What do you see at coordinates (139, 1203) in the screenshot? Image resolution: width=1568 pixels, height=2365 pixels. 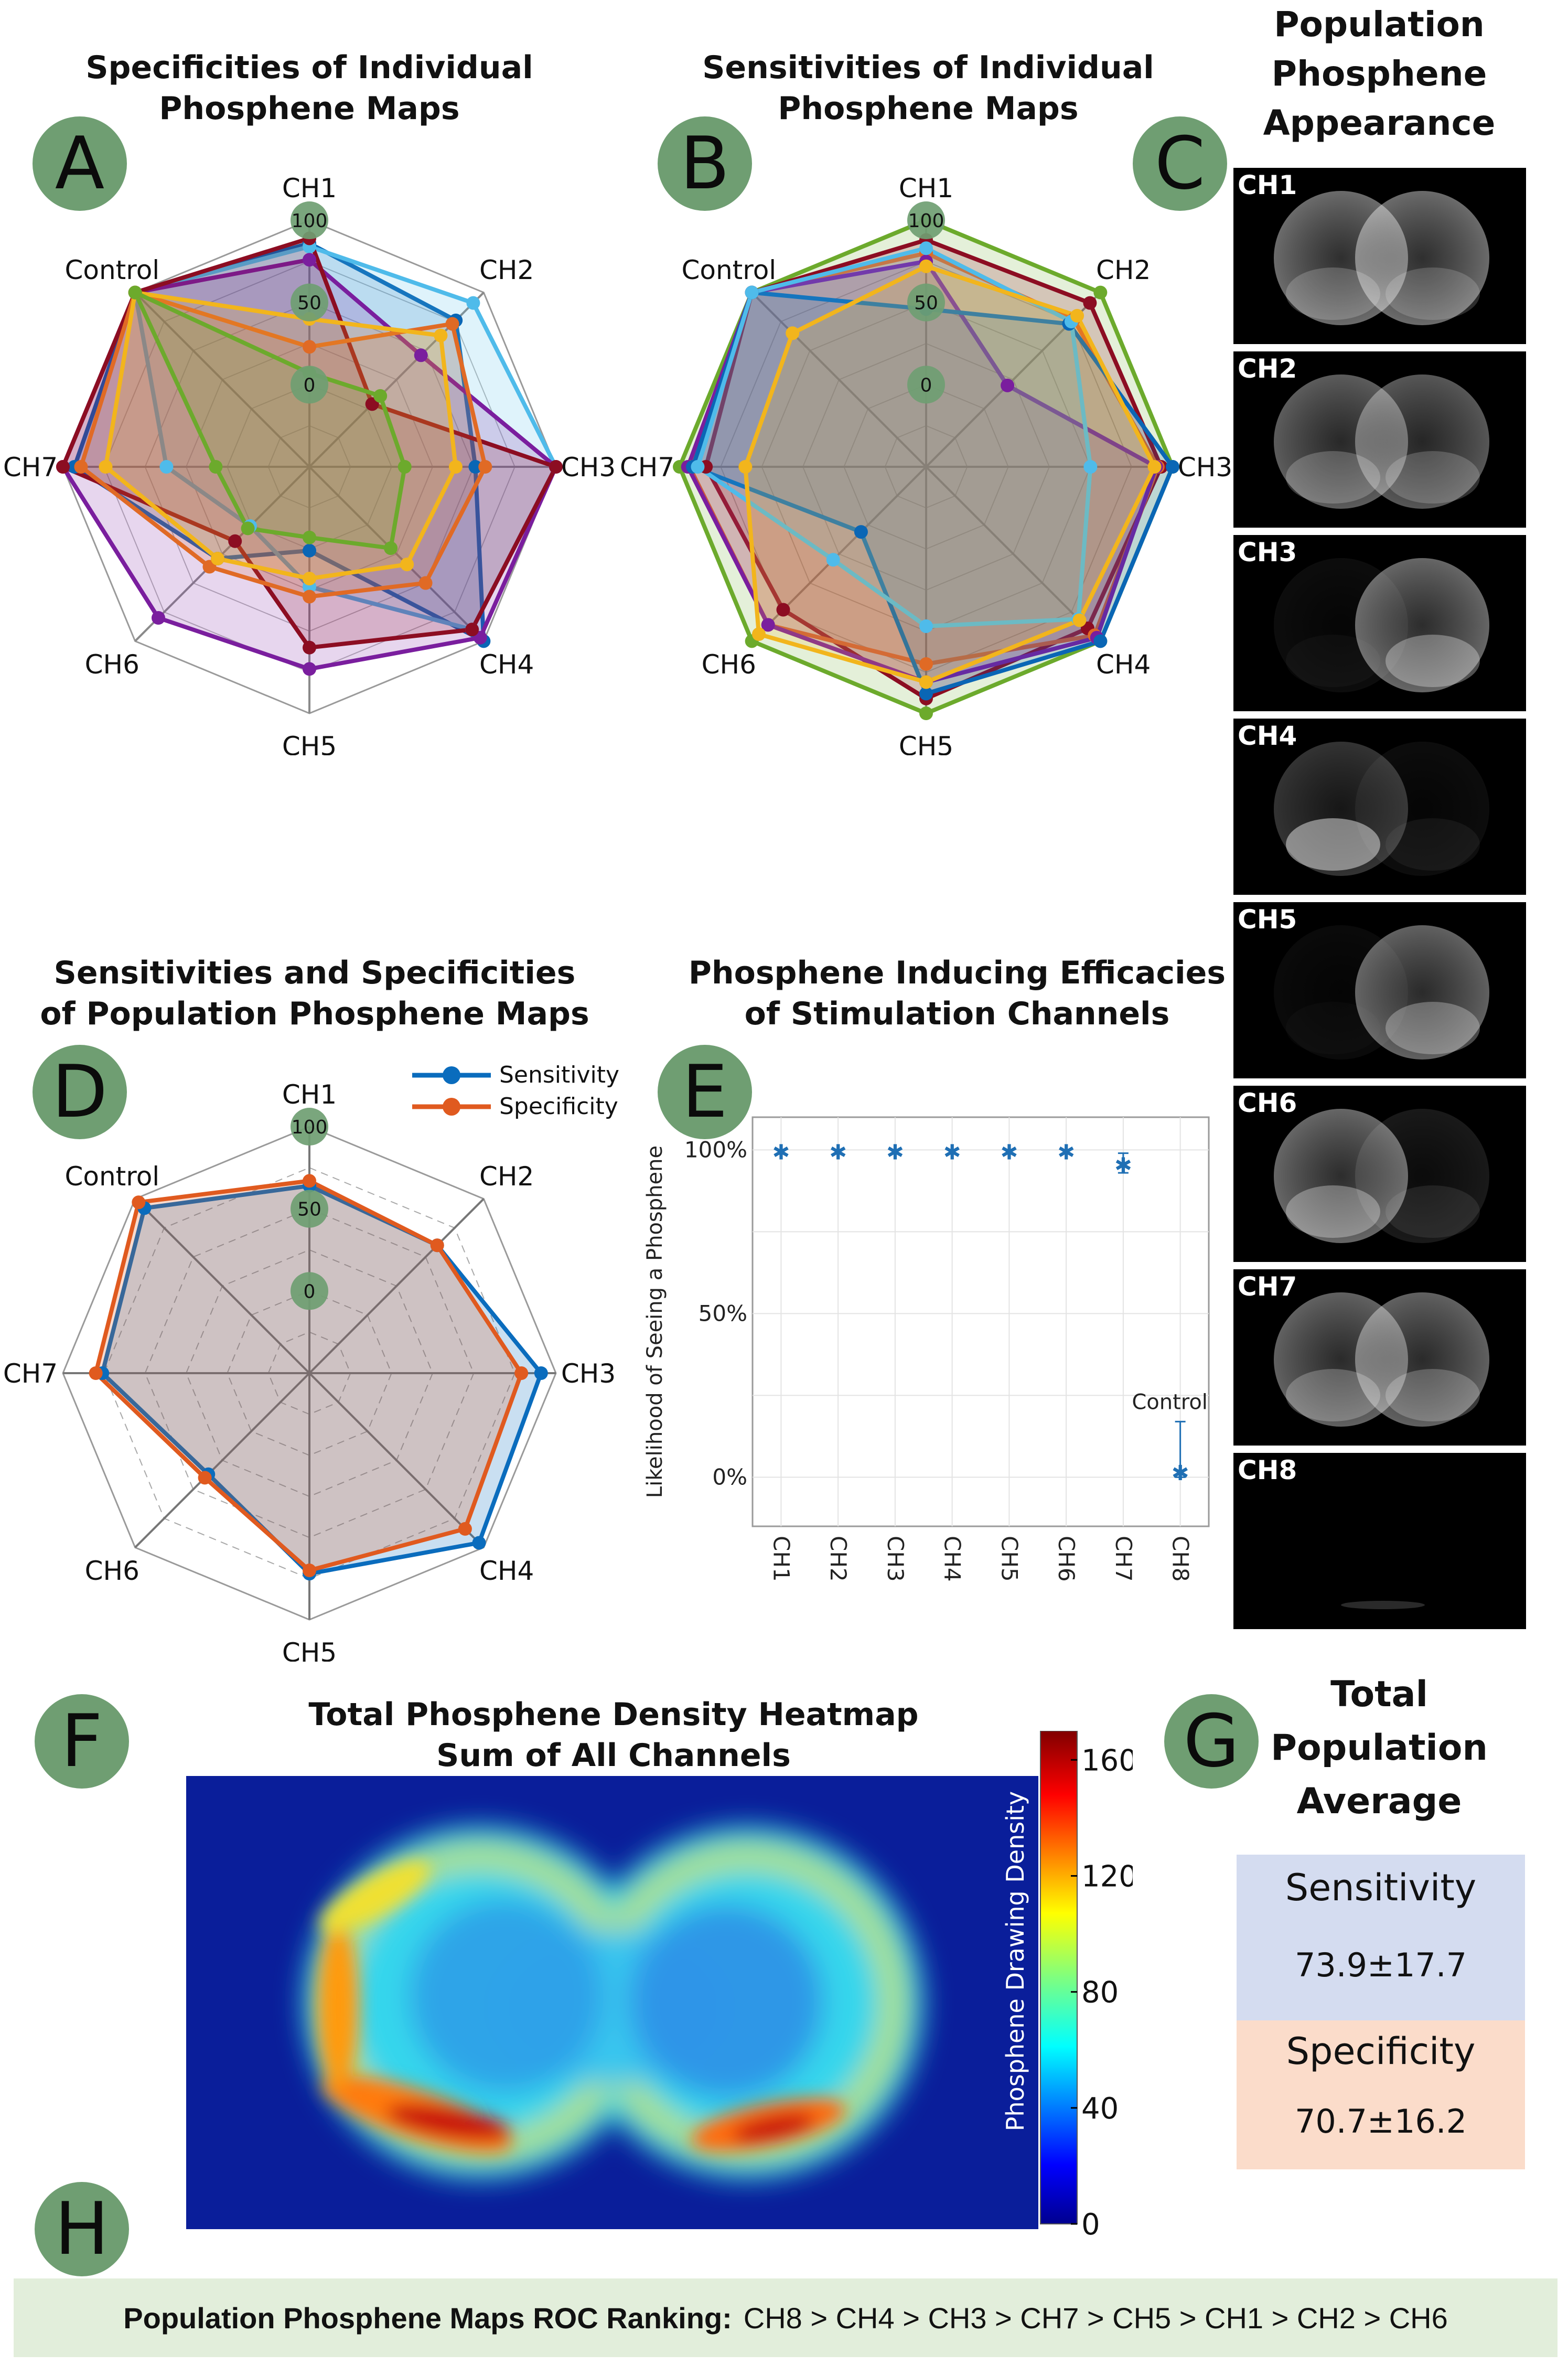 I see `d-point-Specificity-control` at bounding box center [139, 1203].